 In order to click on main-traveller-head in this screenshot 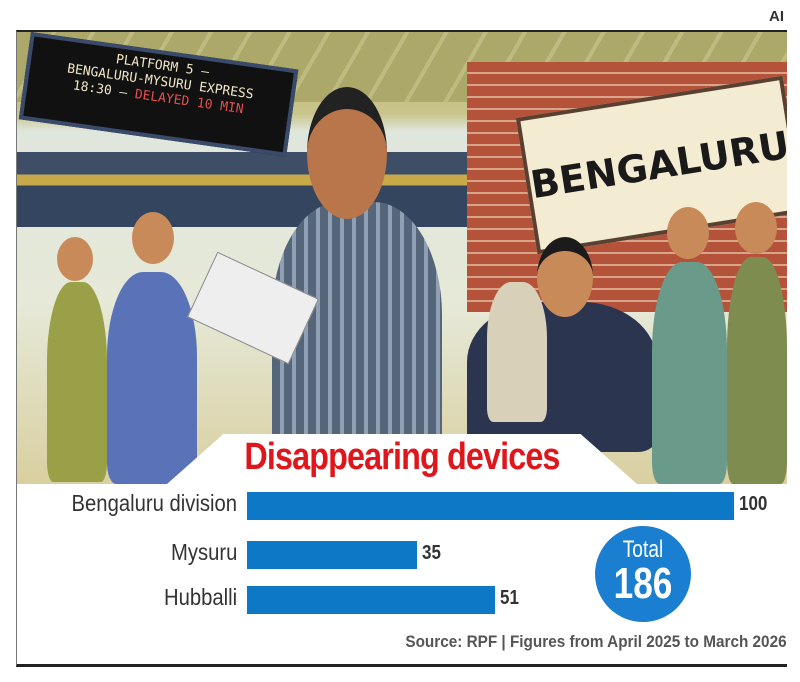, I will do `click(347, 153)`.